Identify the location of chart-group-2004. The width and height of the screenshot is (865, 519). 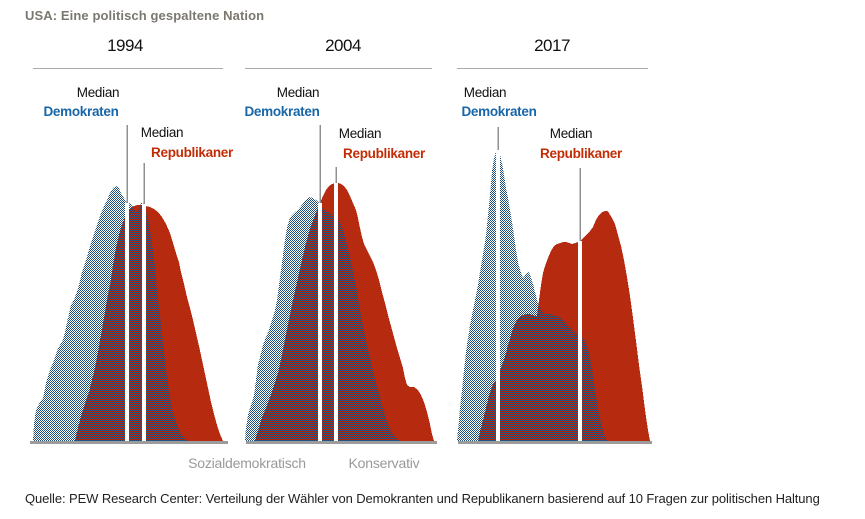
(341, 284).